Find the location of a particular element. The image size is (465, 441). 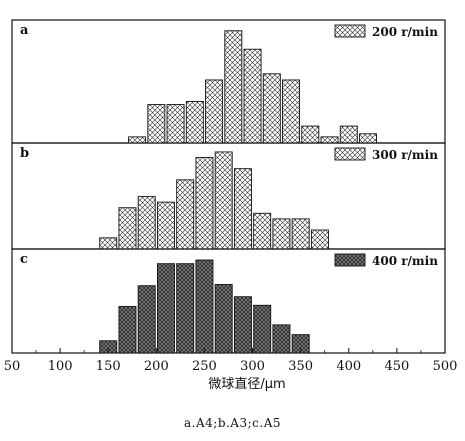

legend-label: 200 r/min is located at coordinates (405, 32).